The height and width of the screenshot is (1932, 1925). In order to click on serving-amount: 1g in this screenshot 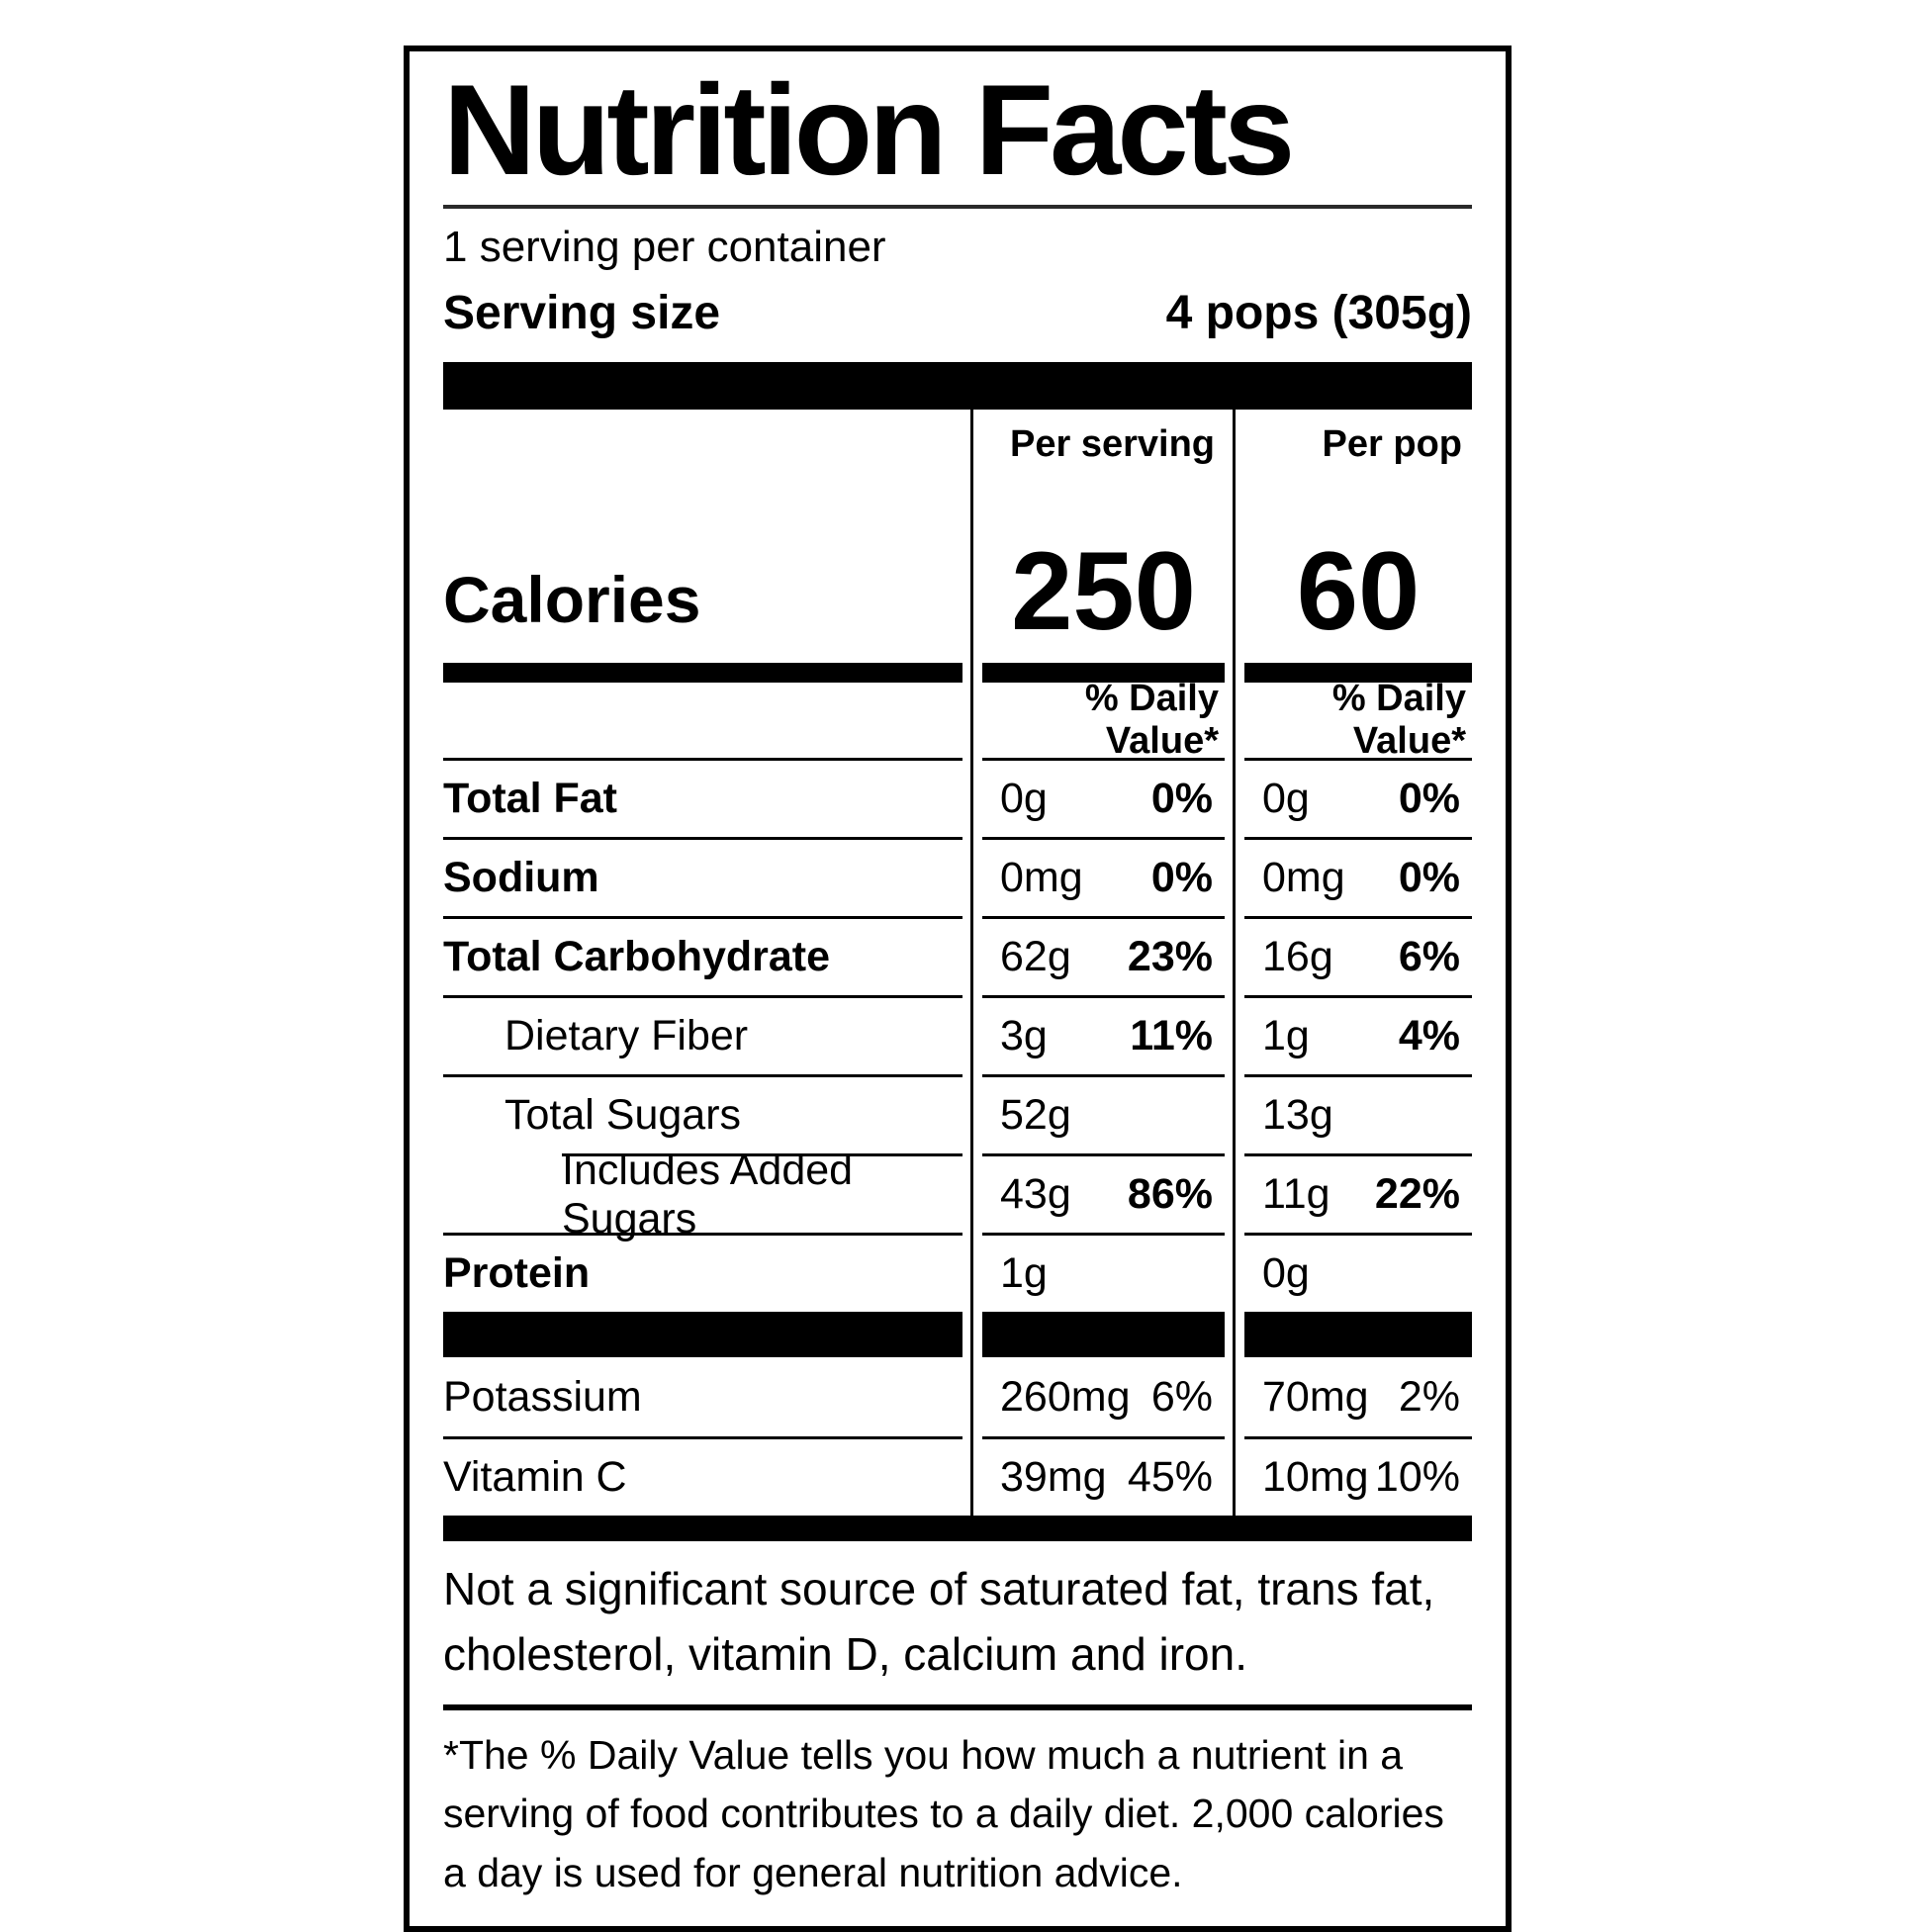, I will do `click(1024, 1274)`.